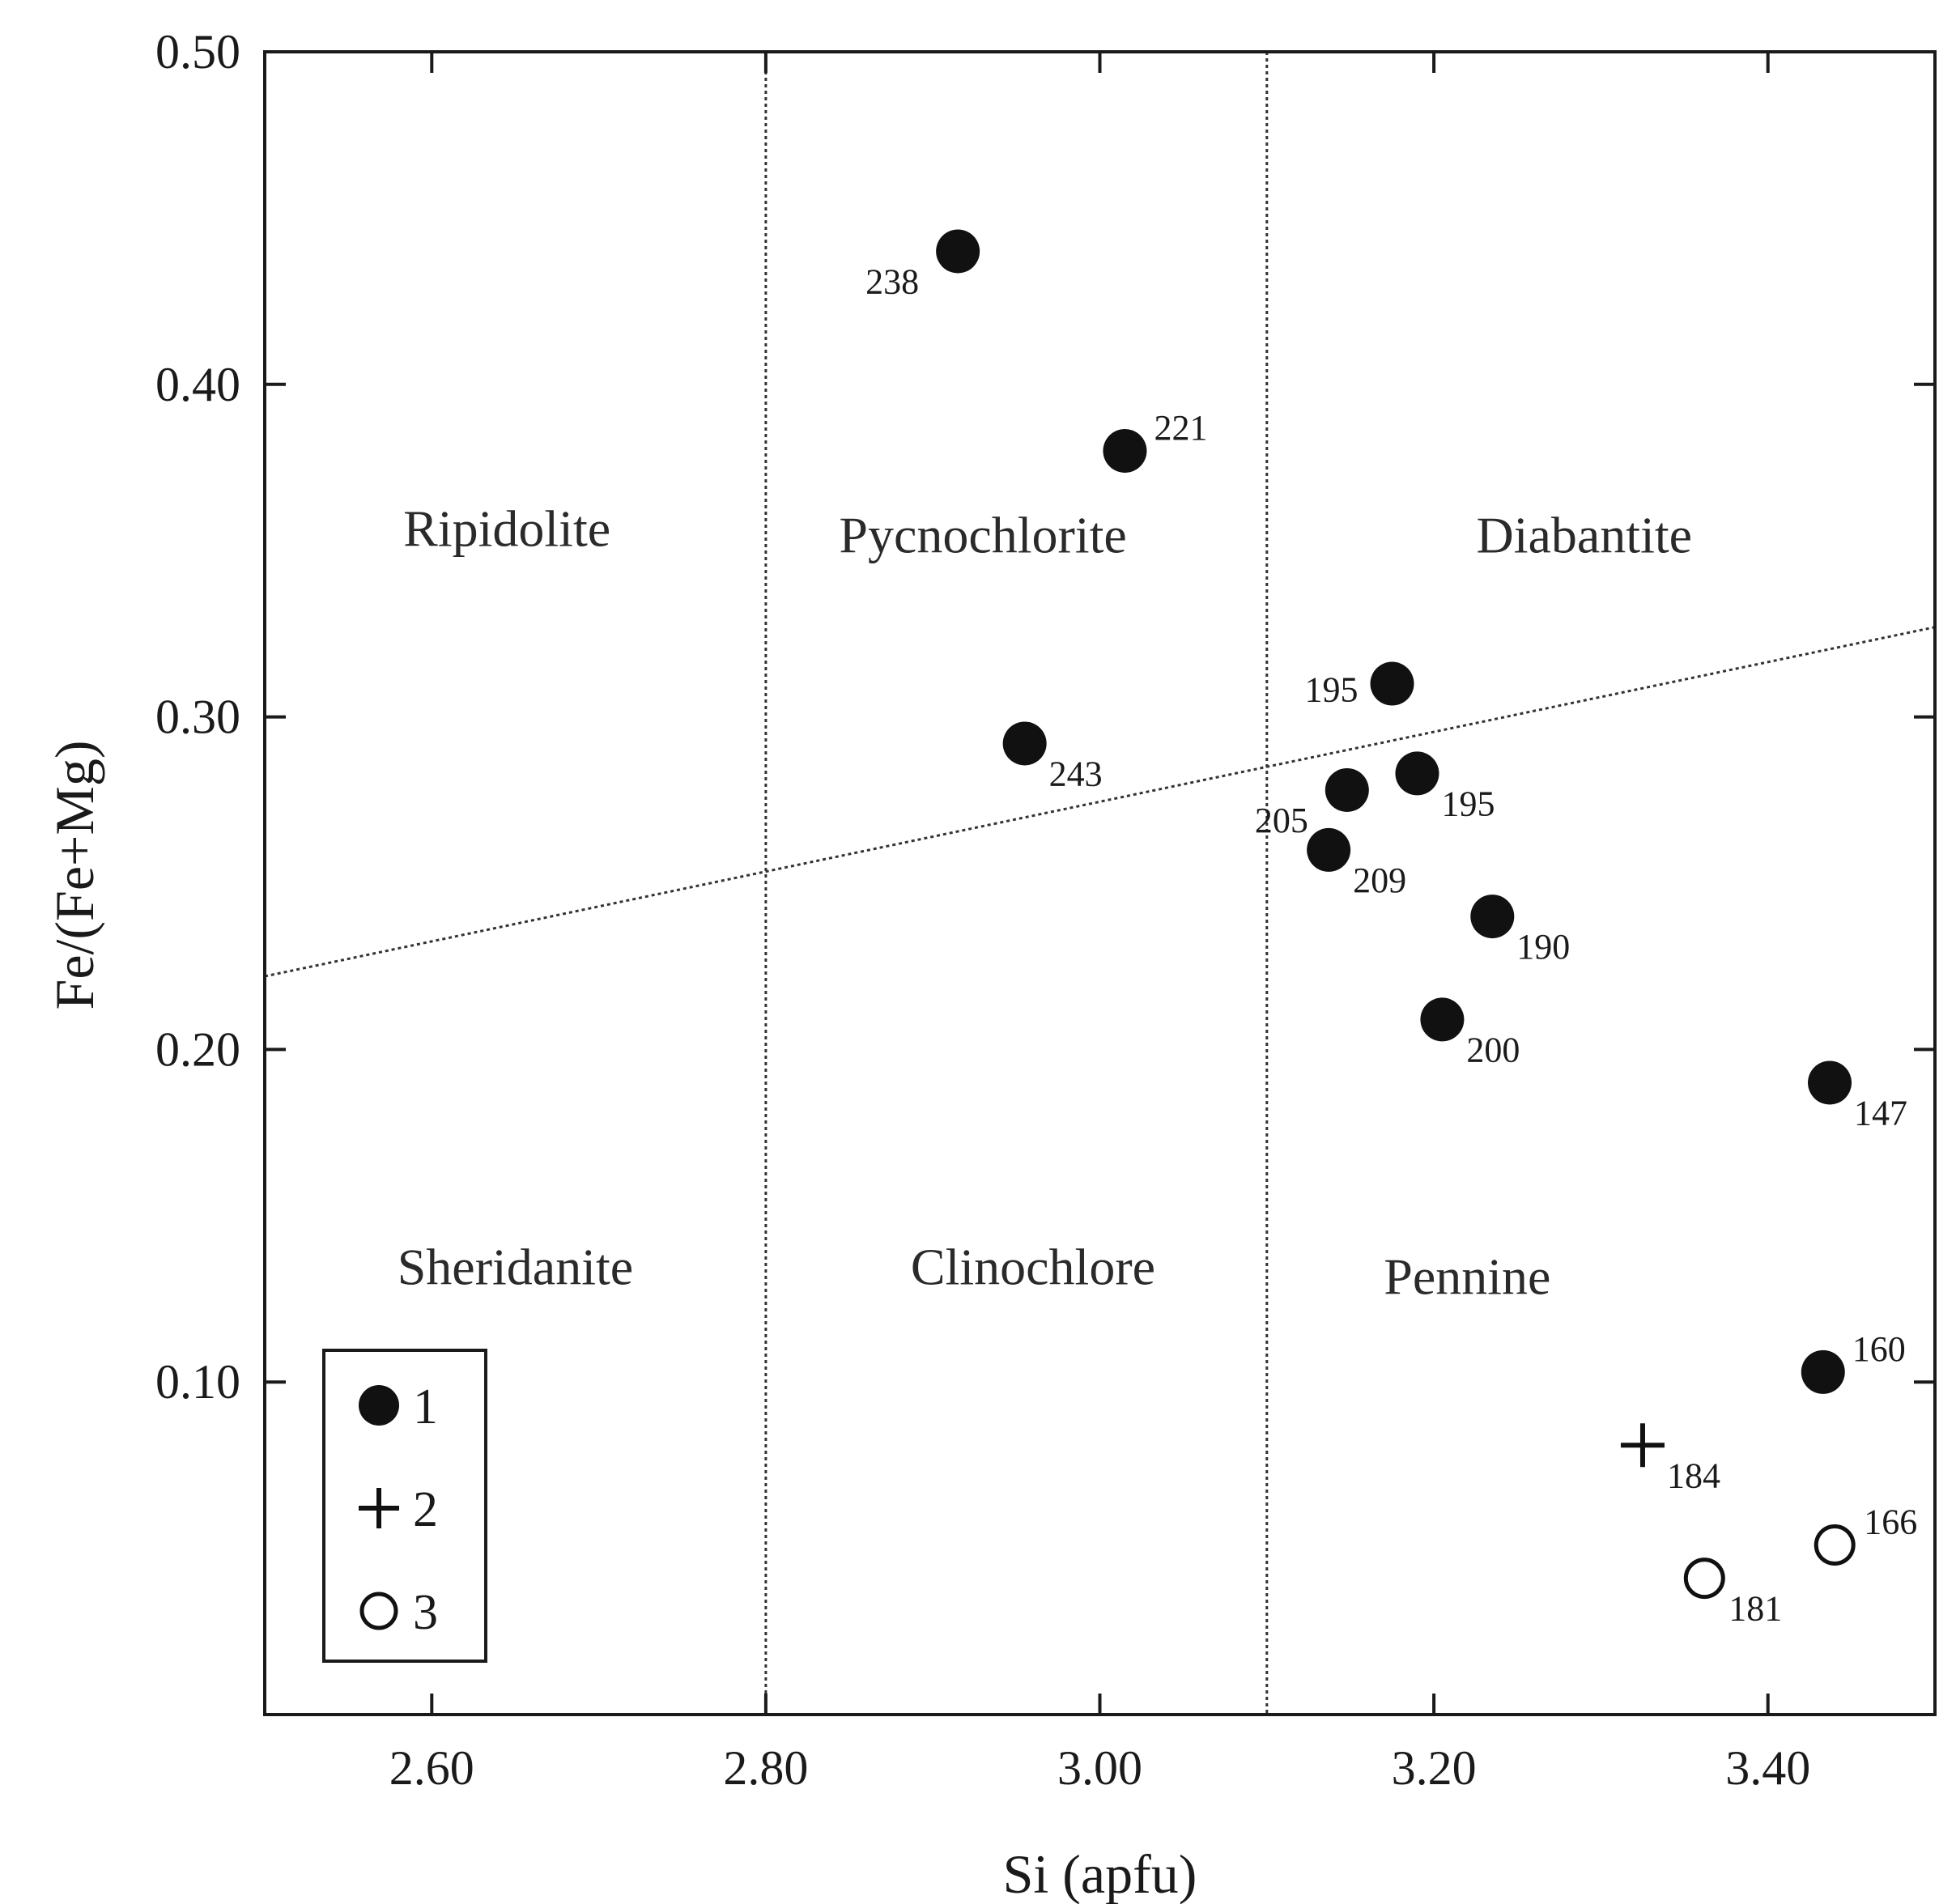 The height and width of the screenshot is (1904, 1956). What do you see at coordinates (197, 717) in the screenshot?
I see `y-tick-label: 0.30` at bounding box center [197, 717].